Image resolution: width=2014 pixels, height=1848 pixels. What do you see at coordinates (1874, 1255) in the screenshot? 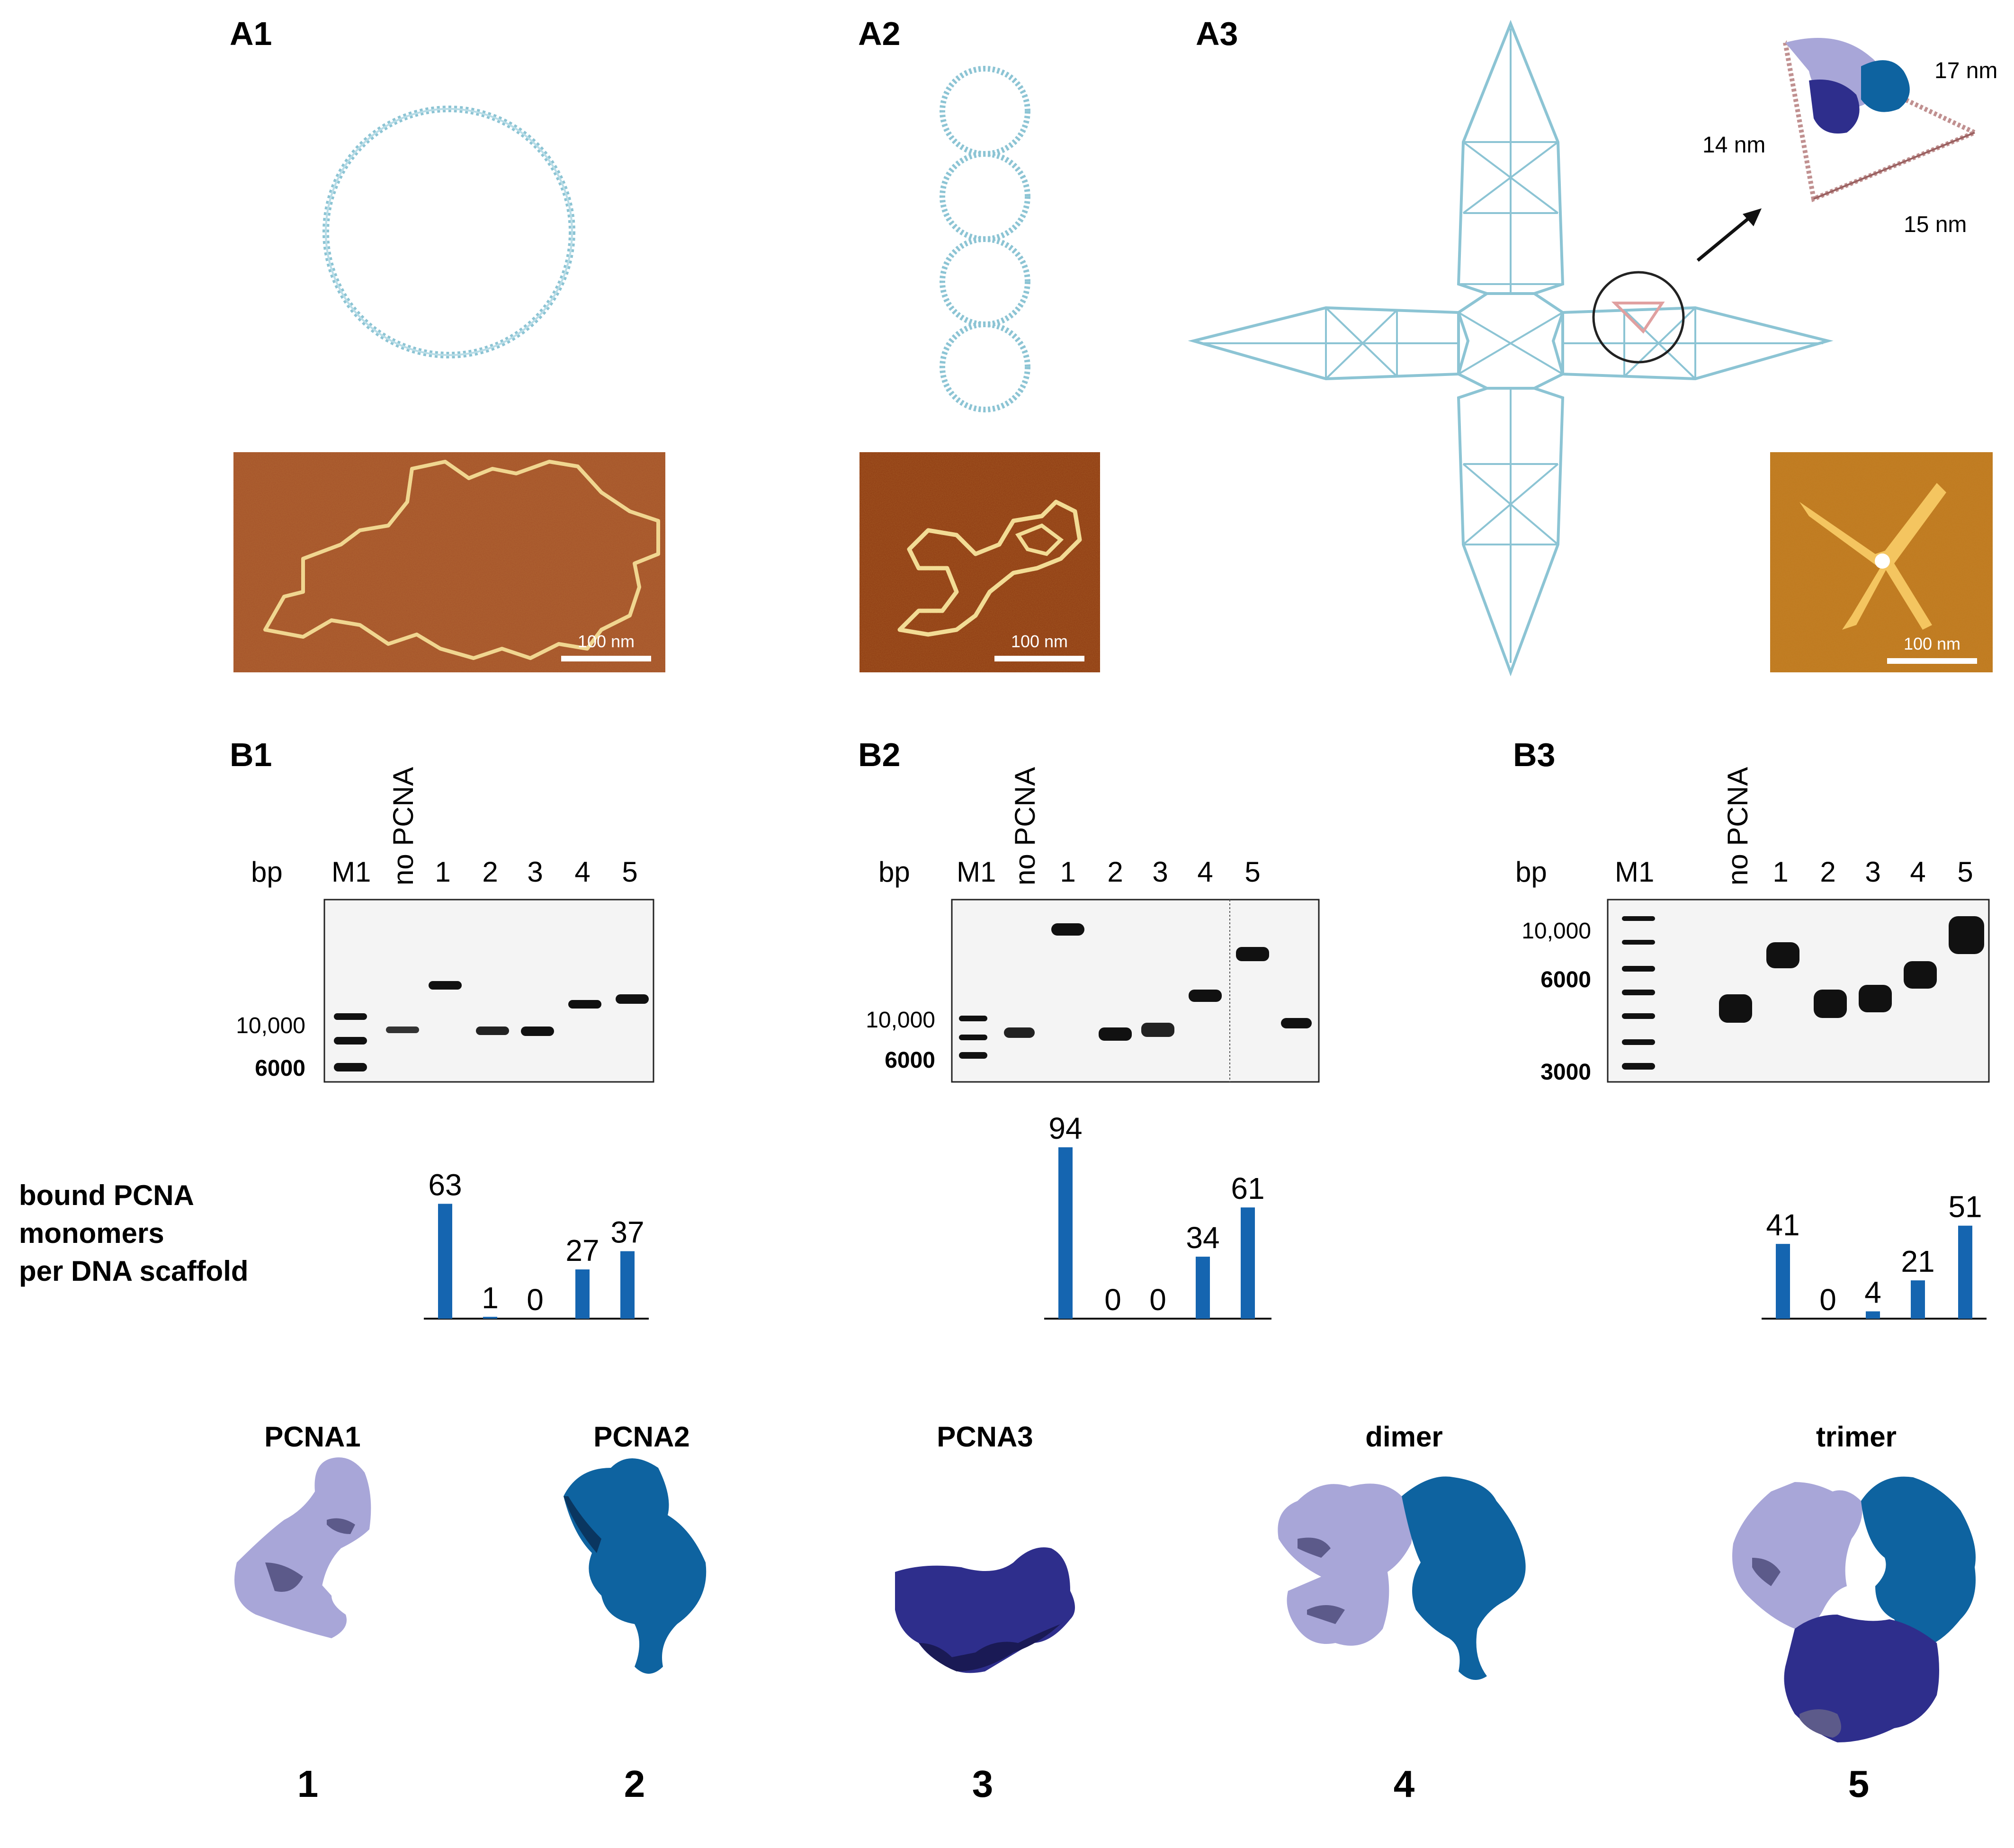
I see `bar-chart-b3: 41 0 4 21 51` at bounding box center [1874, 1255].